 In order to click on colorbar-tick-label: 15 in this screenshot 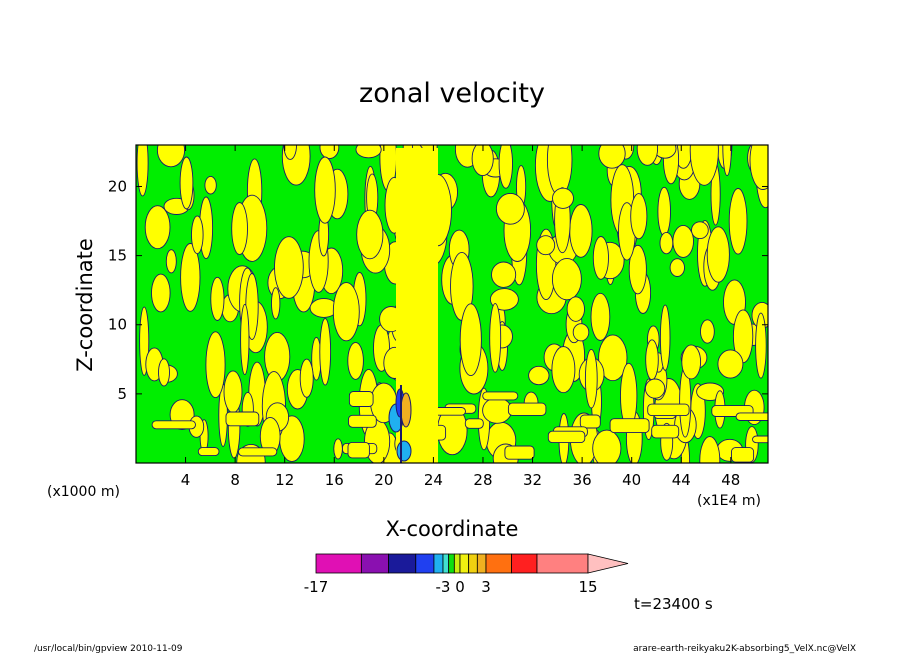, I will do `click(587, 587)`.